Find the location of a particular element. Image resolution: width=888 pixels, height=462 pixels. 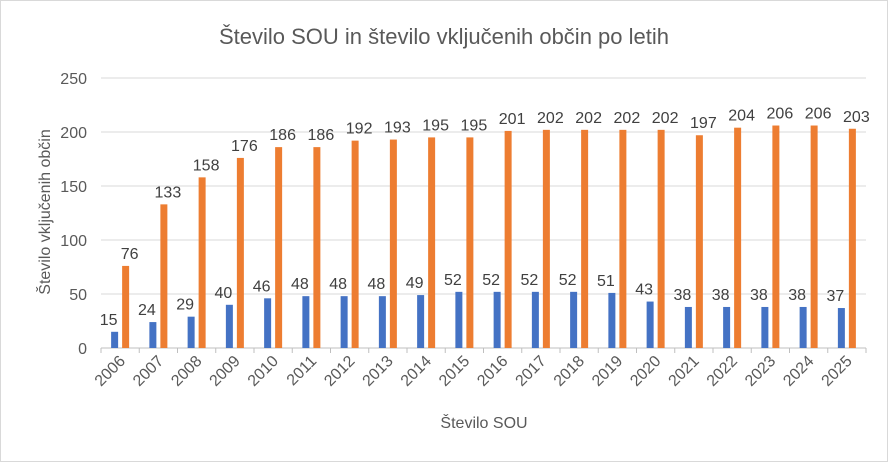

data-label: 201 is located at coordinates (512, 119).